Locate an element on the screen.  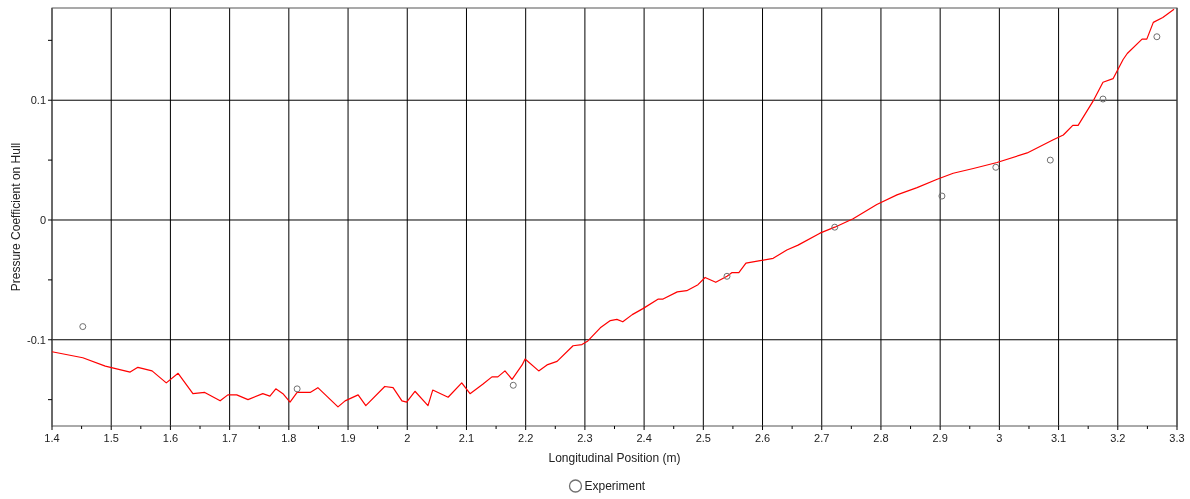
x-tick-label: 2.3 is located at coordinates (585, 438).